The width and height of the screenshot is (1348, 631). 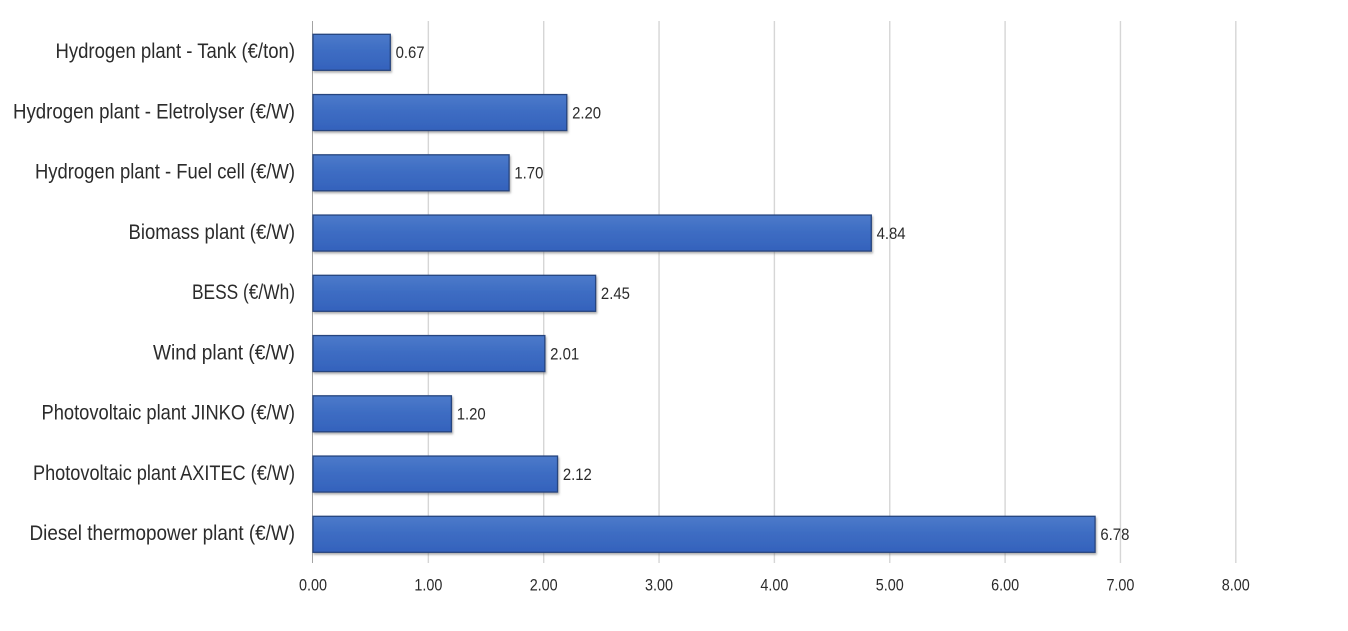 What do you see at coordinates (1114, 535) in the screenshot?
I see `svg-text: 6.78` at bounding box center [1114, 535].